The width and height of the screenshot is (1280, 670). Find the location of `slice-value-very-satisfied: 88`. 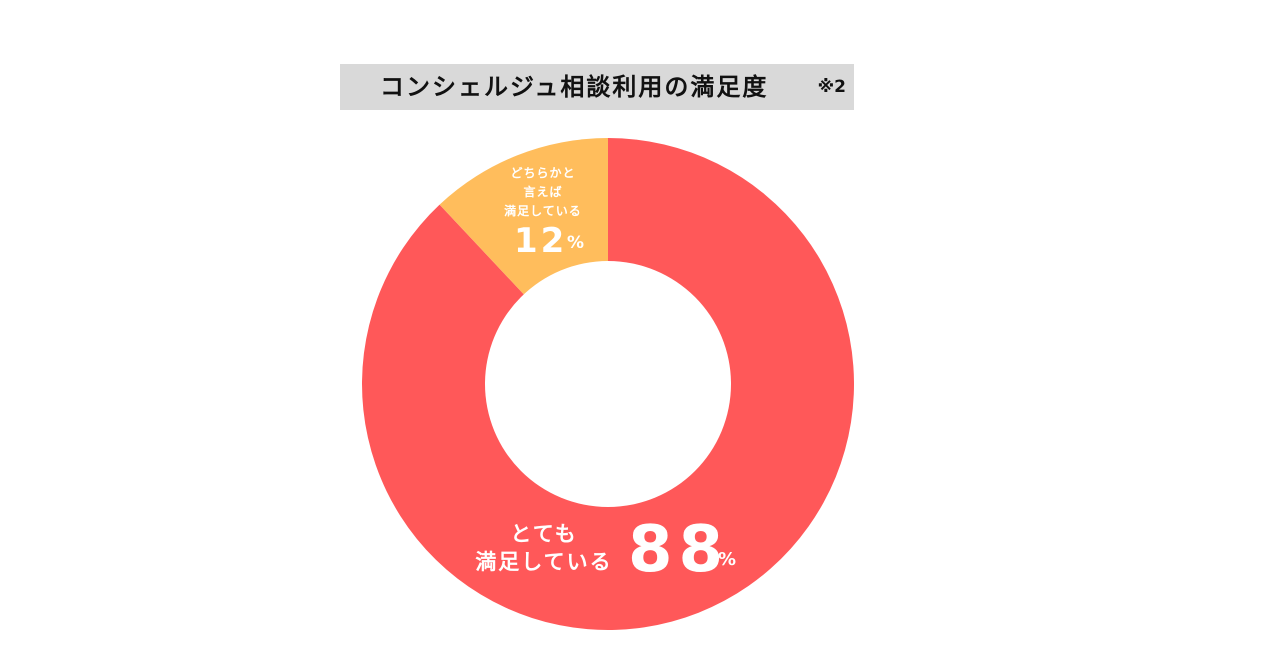

slice-value-very-satisfied: 88 is located at coordinates (679, 550).